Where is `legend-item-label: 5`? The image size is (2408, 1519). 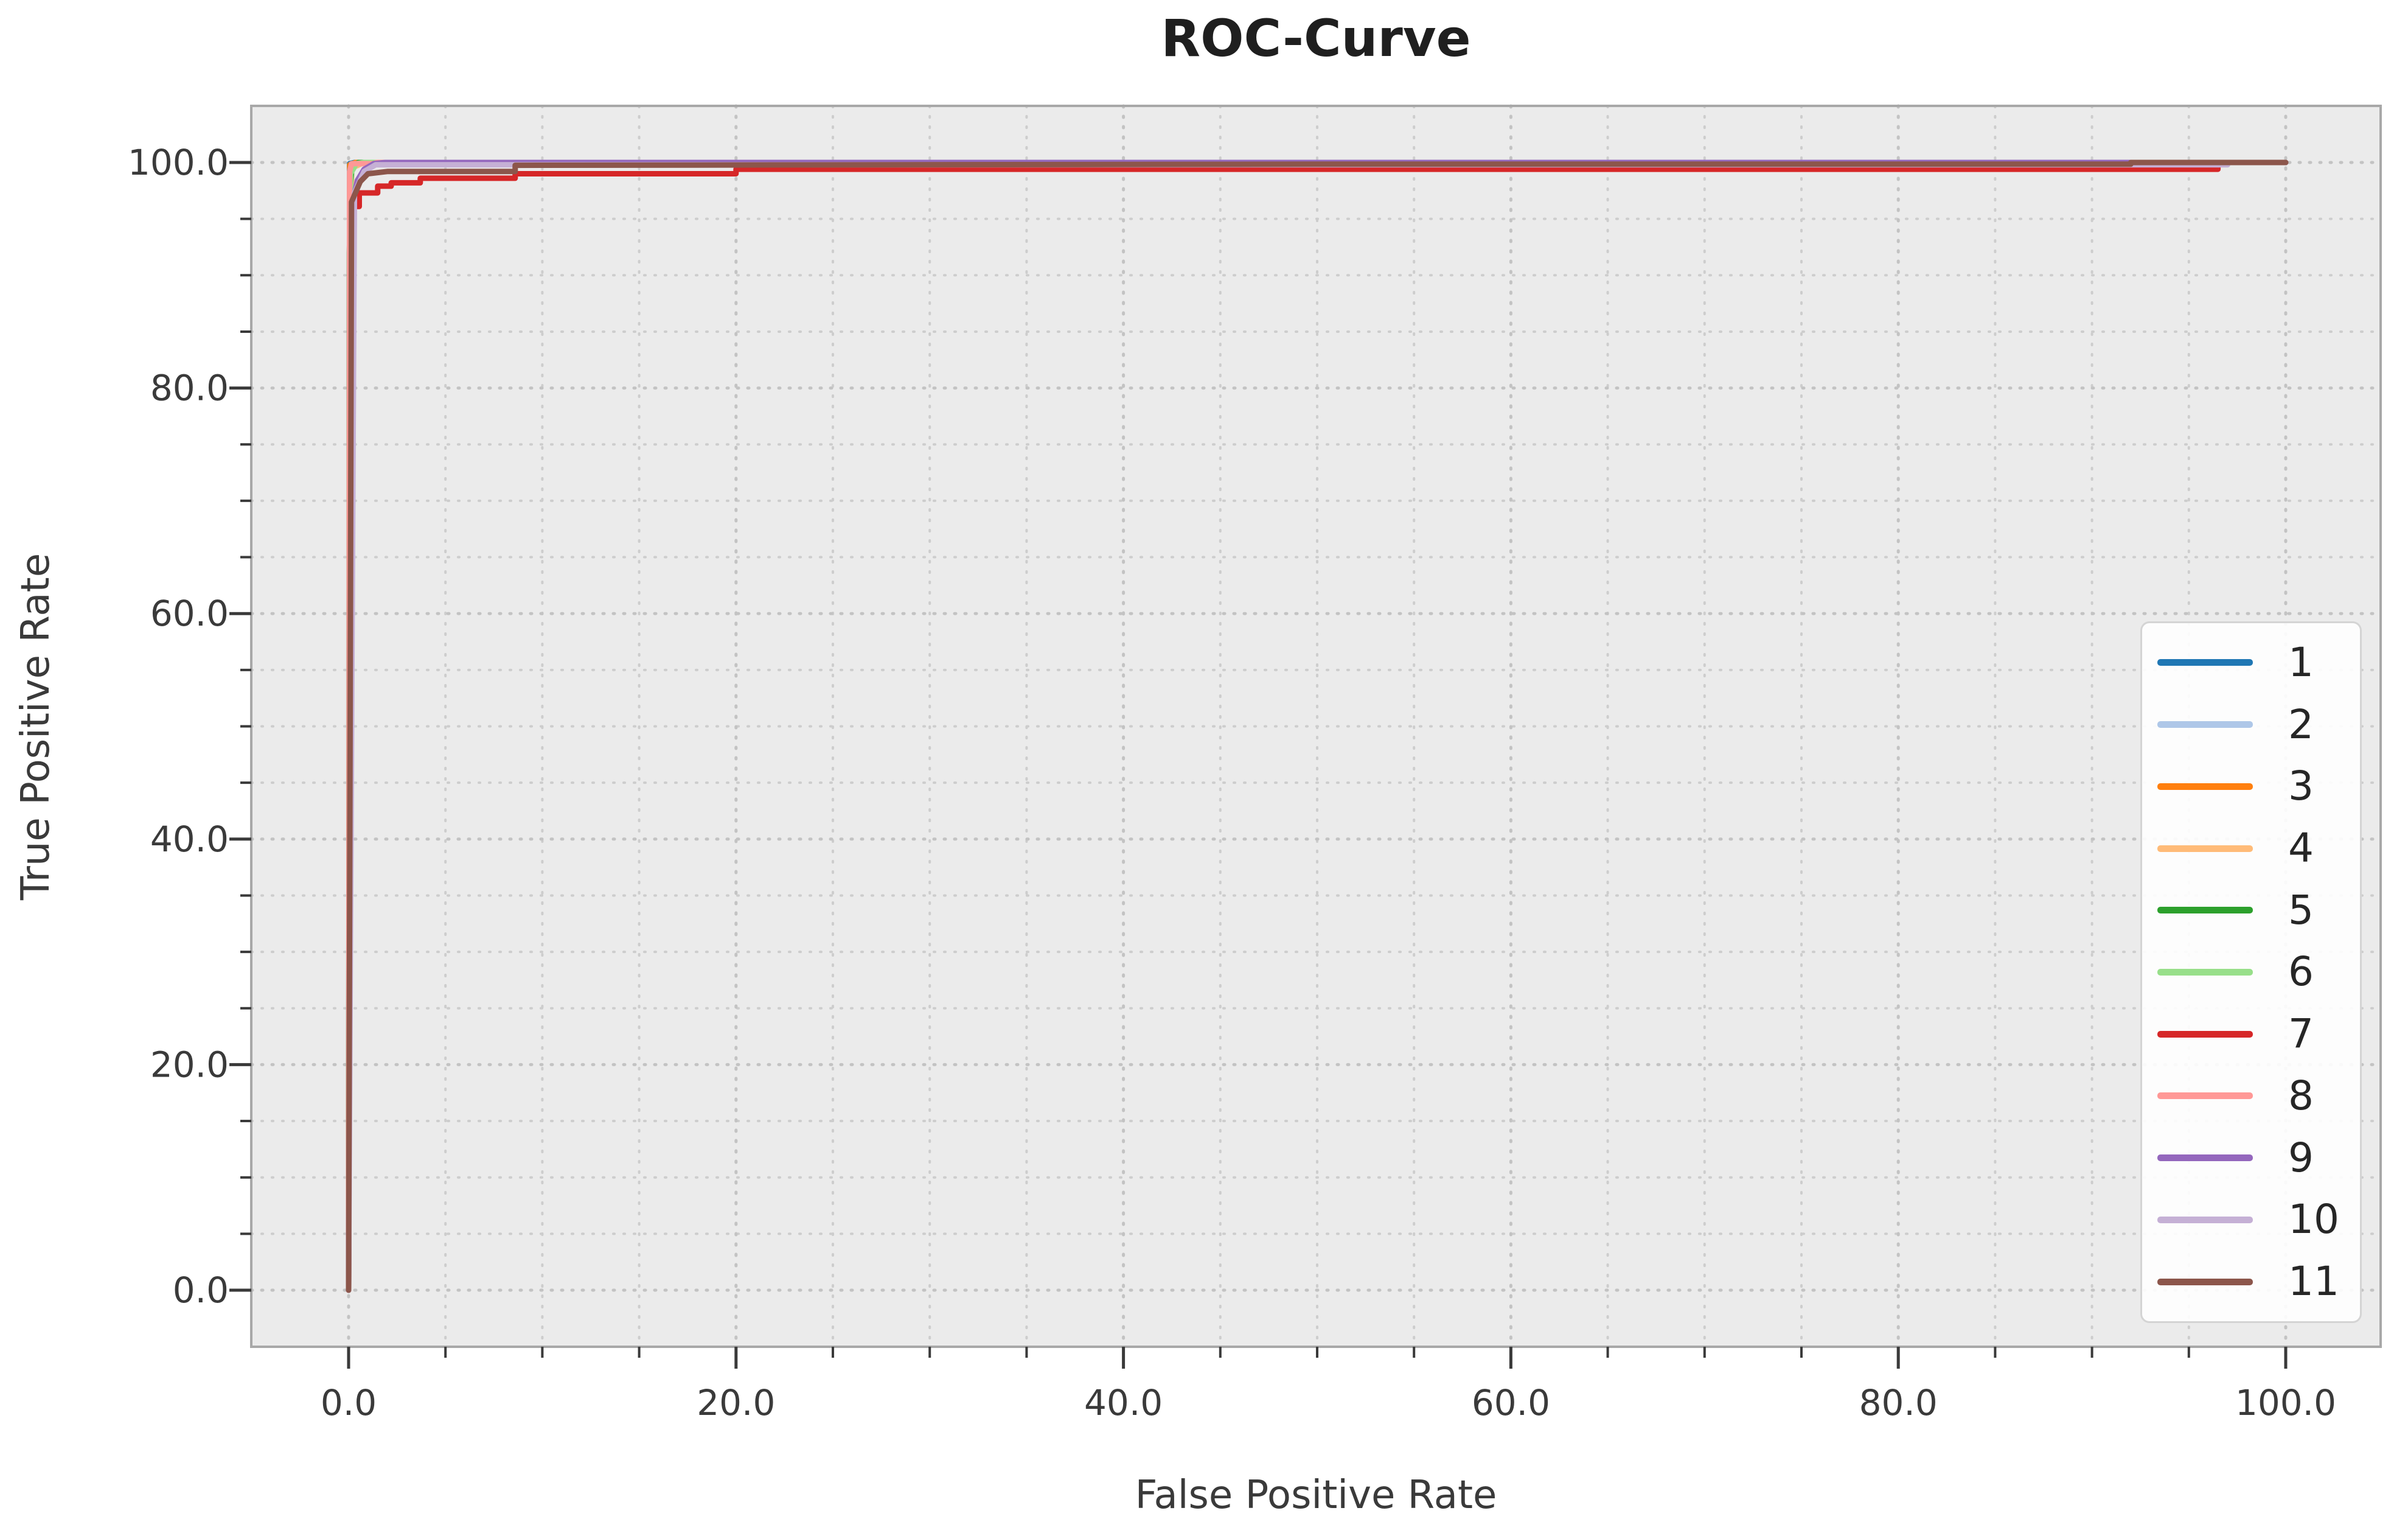
legend-item-label: 5 is located at coordinates (2301, 910).